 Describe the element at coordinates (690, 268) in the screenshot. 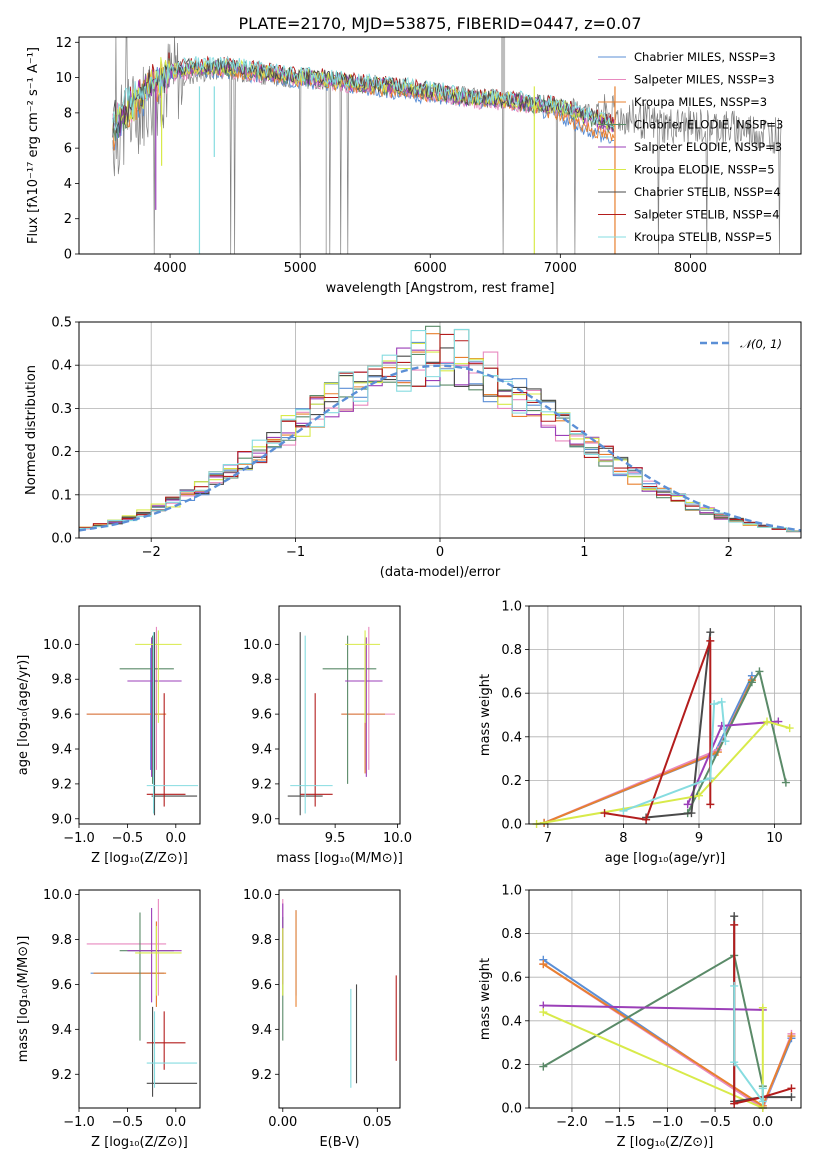

I see `x-tick-label: 8000` at that location.